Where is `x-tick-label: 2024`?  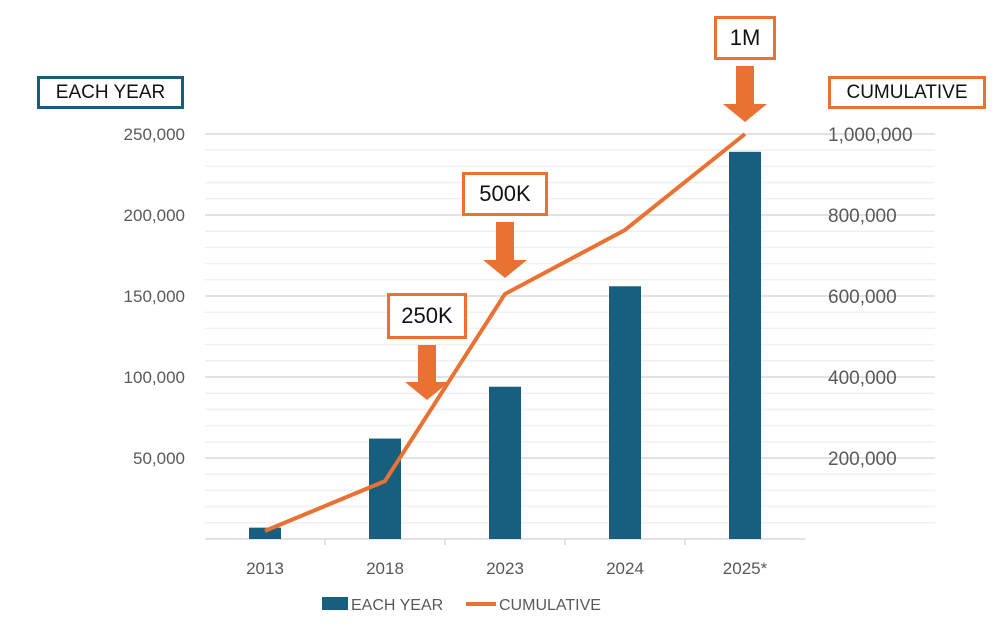 x-tick-label: 2024 is located at coordinates (625, 568).